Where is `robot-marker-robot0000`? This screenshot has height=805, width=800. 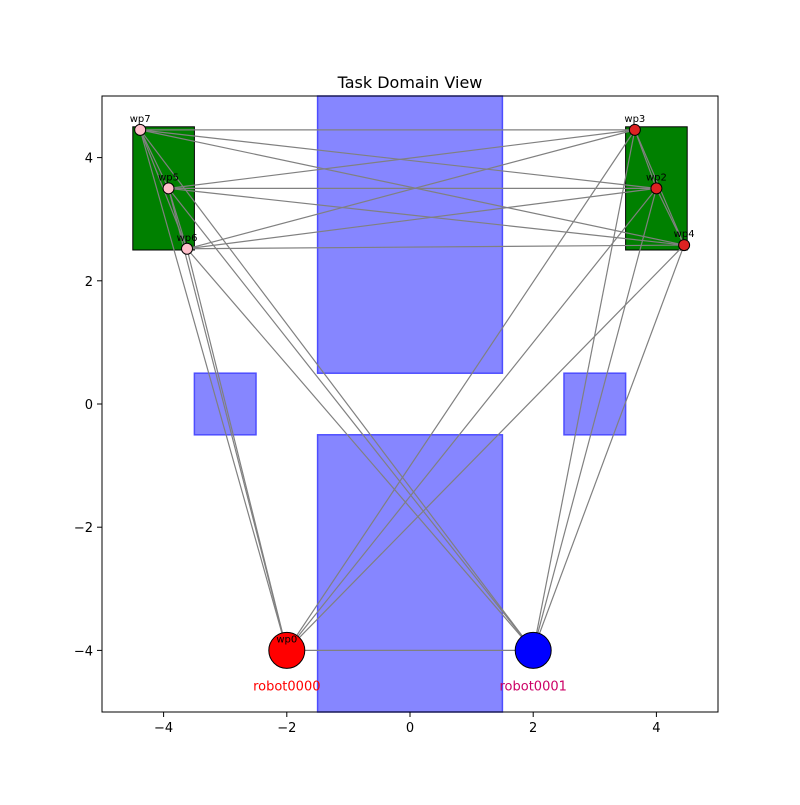 robot-marker-robot0000 is located at coordinates (287, 650).